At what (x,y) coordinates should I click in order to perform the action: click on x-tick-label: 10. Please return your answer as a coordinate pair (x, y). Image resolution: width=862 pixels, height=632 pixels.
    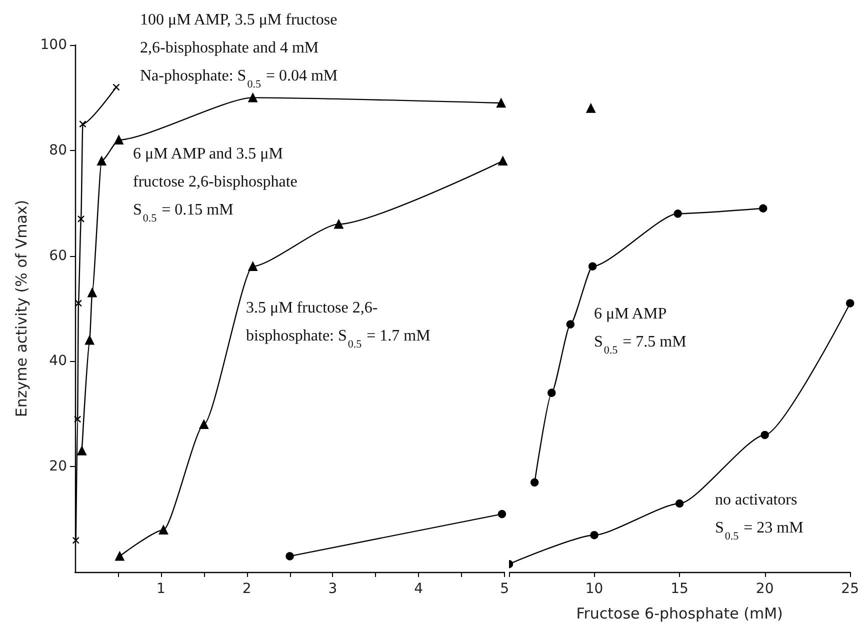
    Looking at the image, I should click on (594, 589).